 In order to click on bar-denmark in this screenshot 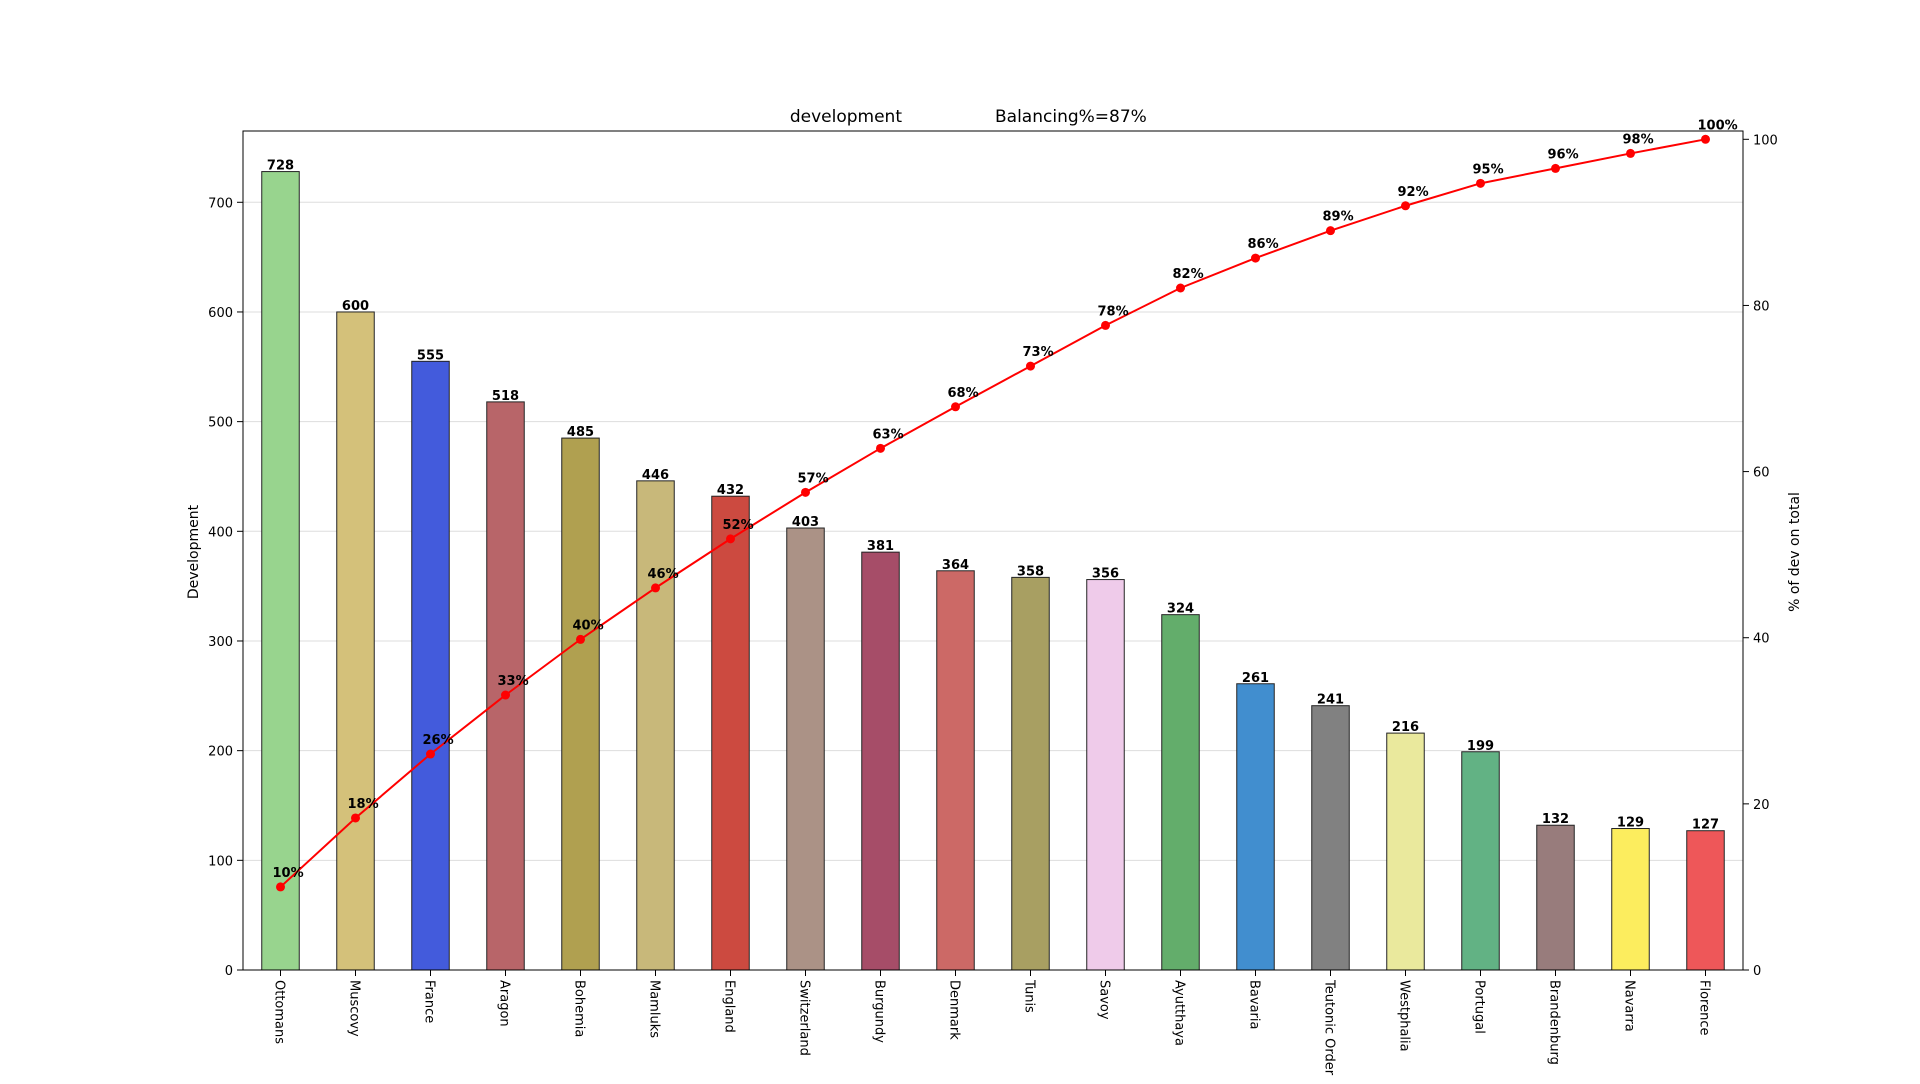, I will do `click(955, 770)`.